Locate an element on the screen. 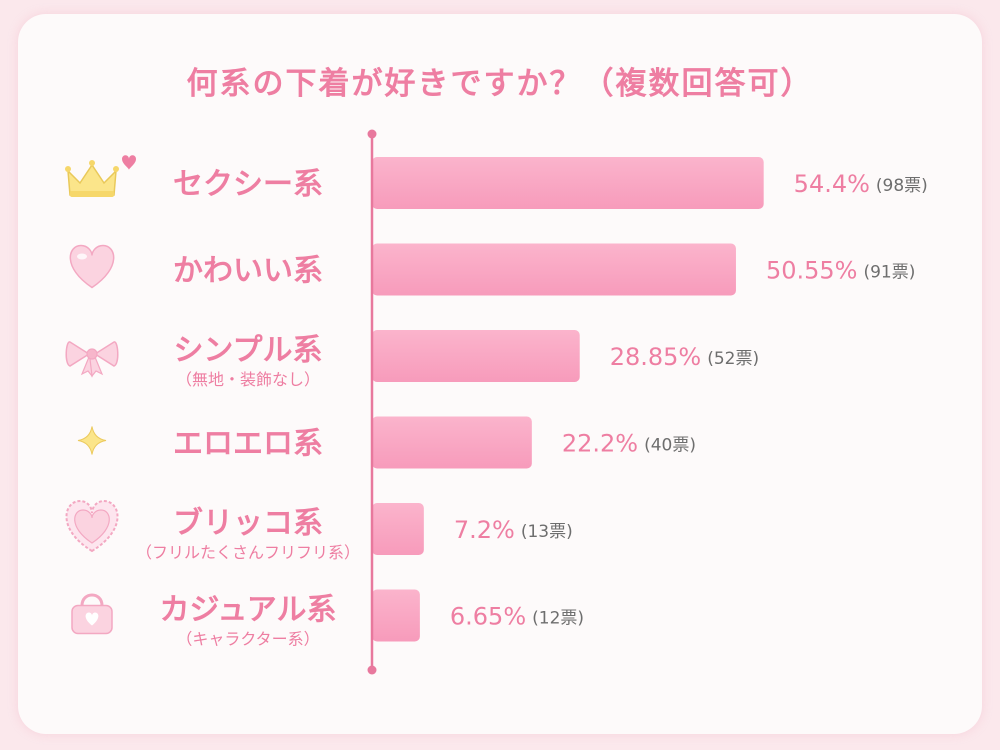 This screenshot has height=750, width=1000. axis-top-dot is located at coordinates (372, 134).